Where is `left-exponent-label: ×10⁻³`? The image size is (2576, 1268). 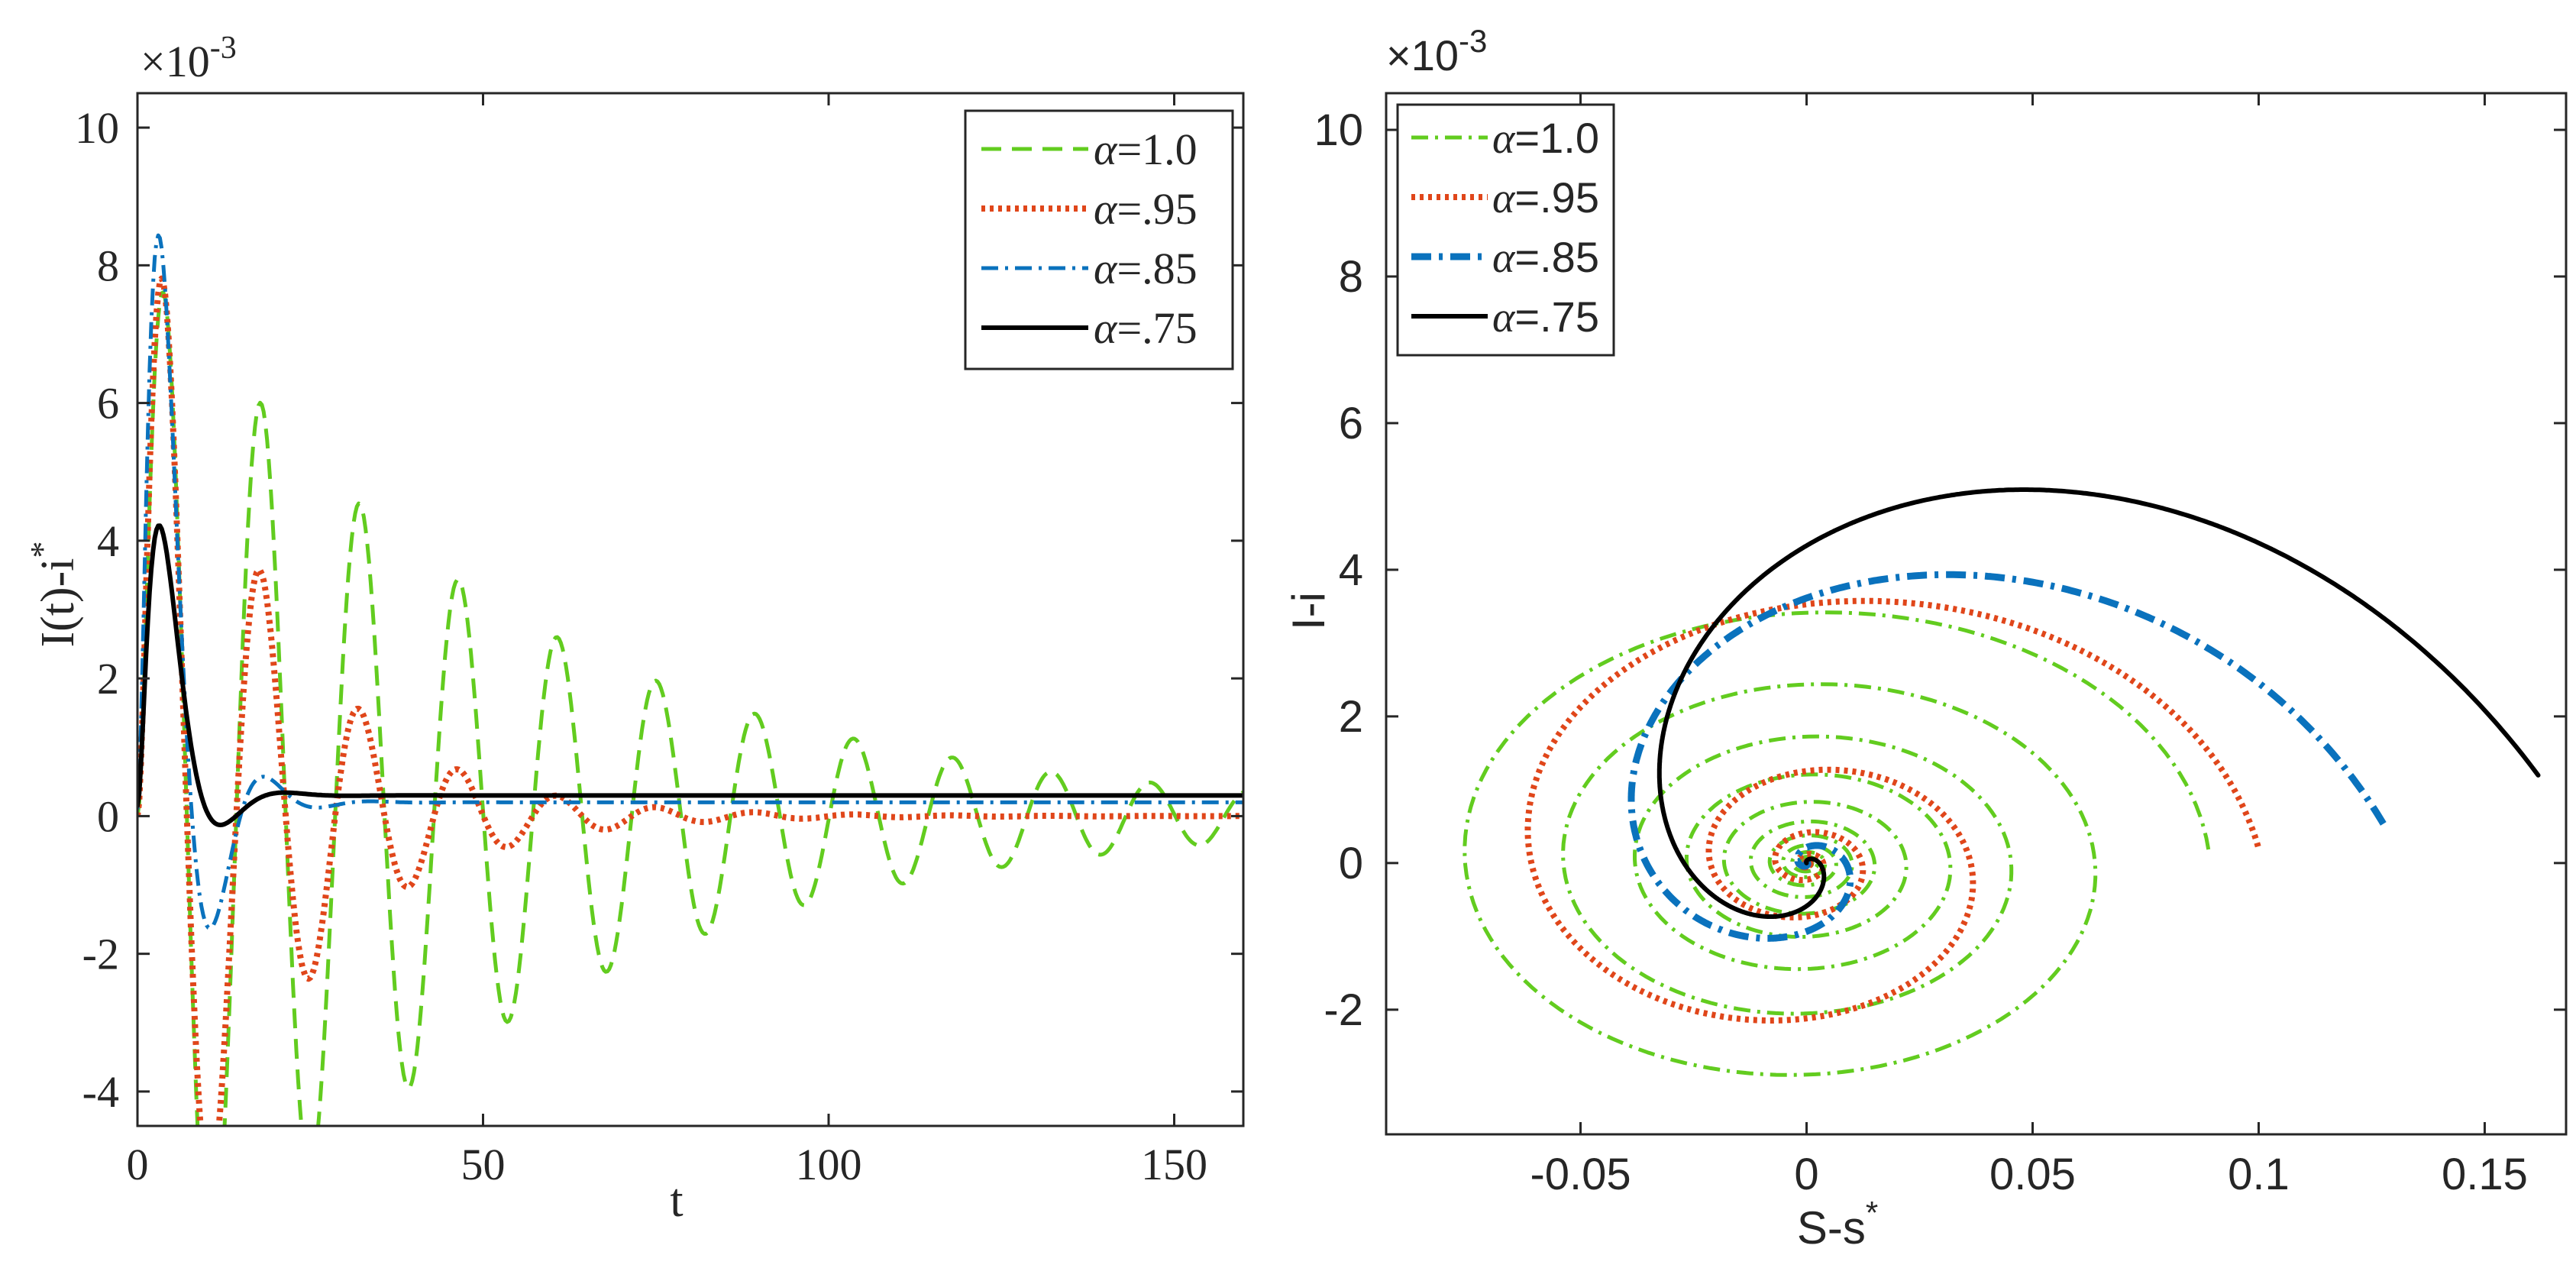
left-exponent-label: ×10⁻³ is located at coordinates (189, 58).